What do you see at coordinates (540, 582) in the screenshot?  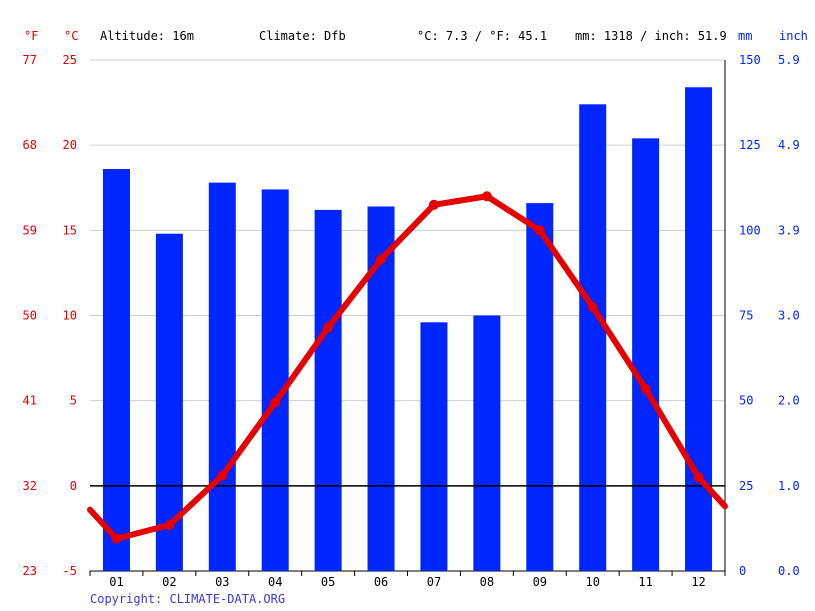 I see `month-tick-label: 09` at bounding box center [540, 582].